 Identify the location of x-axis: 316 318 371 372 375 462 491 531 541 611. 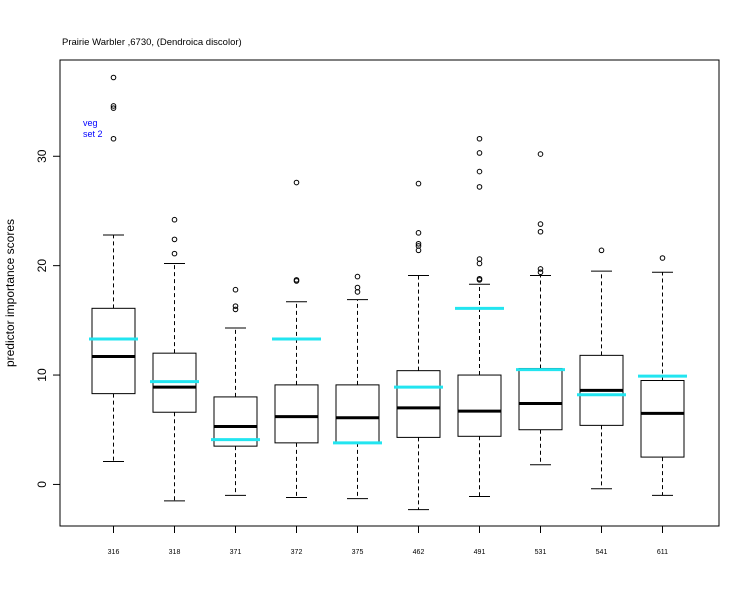
(388, 540).